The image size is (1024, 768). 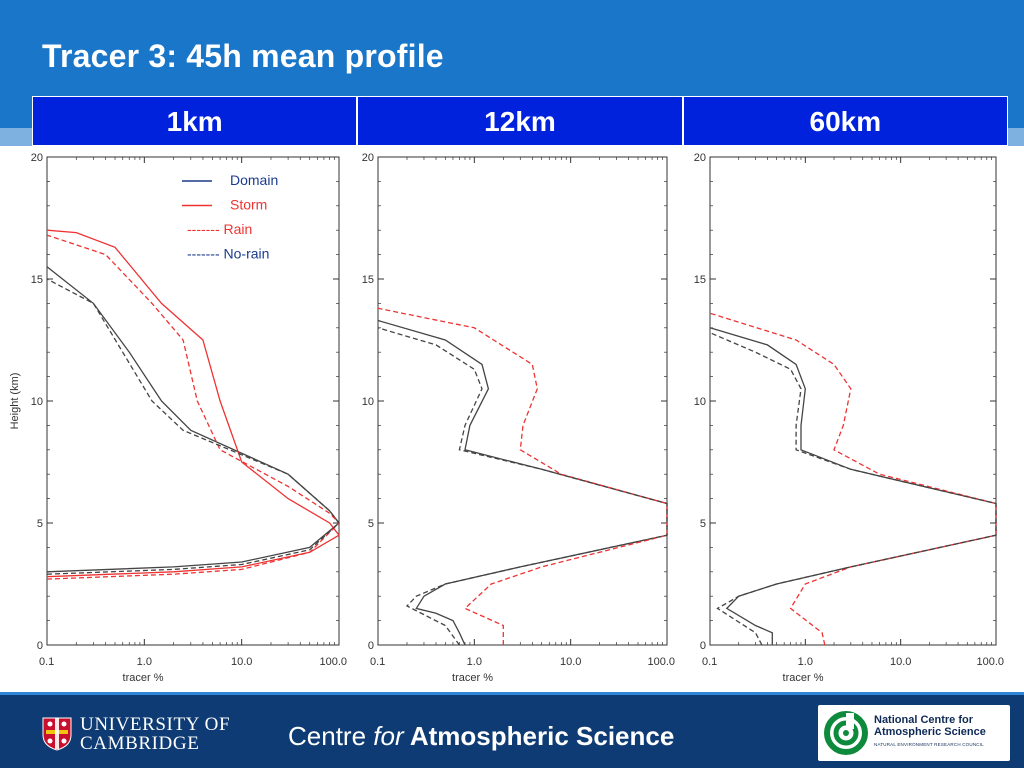 I want to click on column-header-12km: 12km, so click(x=521, y=121).